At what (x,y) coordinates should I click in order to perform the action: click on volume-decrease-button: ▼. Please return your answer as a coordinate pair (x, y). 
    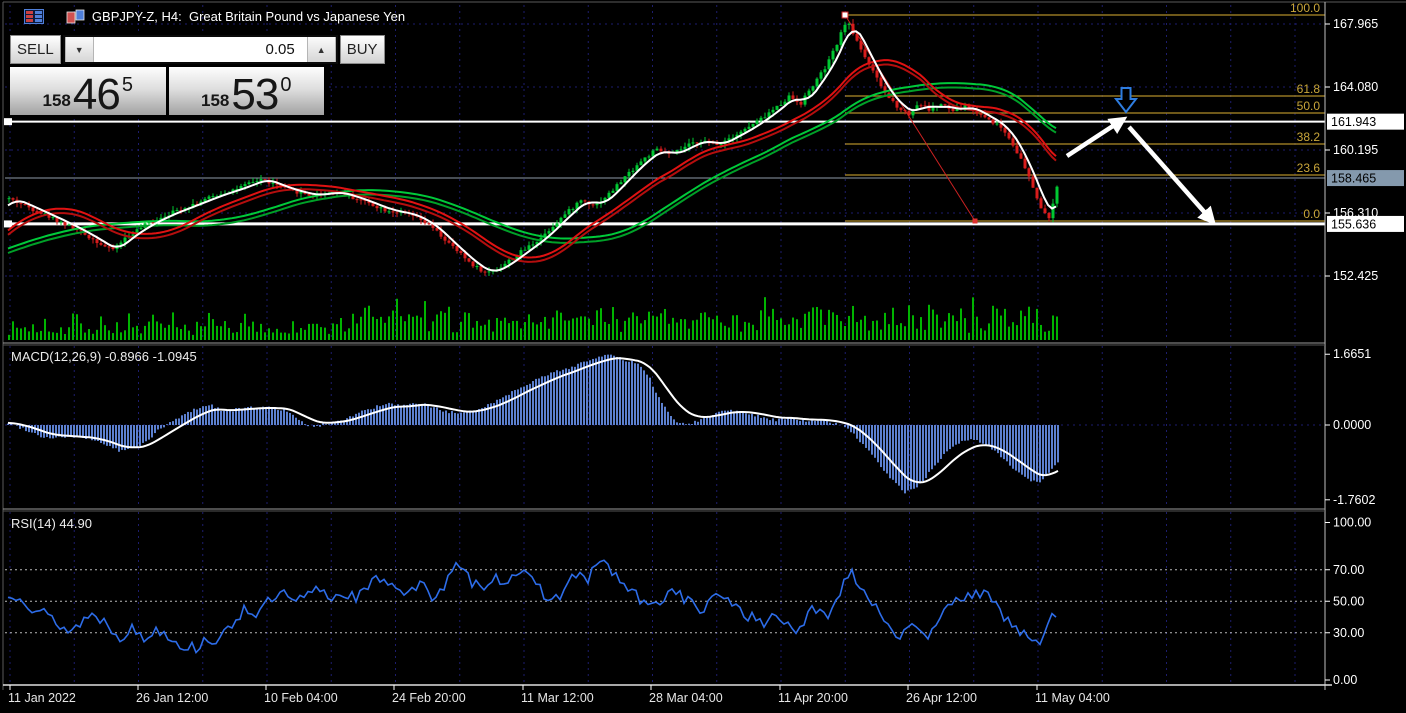
    Looking at the image, I should click on (79, 49).